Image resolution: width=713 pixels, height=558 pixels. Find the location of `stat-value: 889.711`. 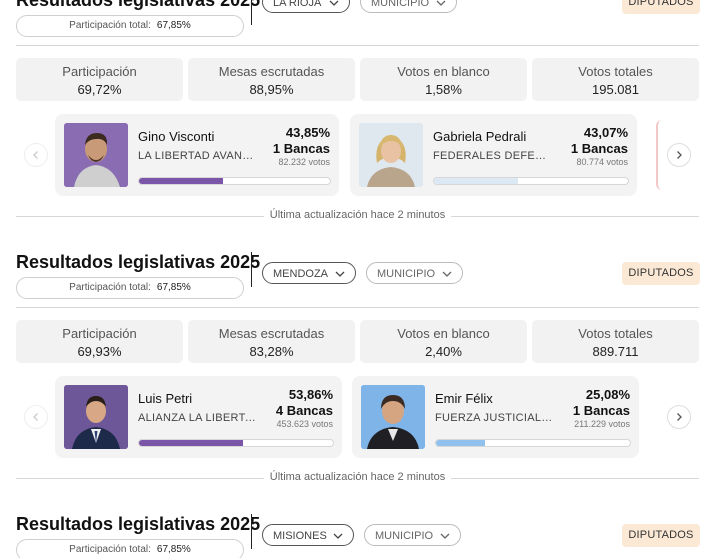

stat-value: 889.711 is located at coordinates (615, 351).